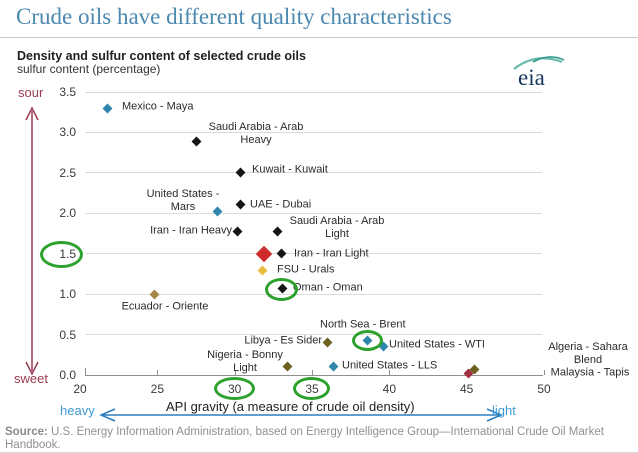  Describe the element at coordinates (26, 432) in the screenshot. I see `source-label: Source:` at that location.